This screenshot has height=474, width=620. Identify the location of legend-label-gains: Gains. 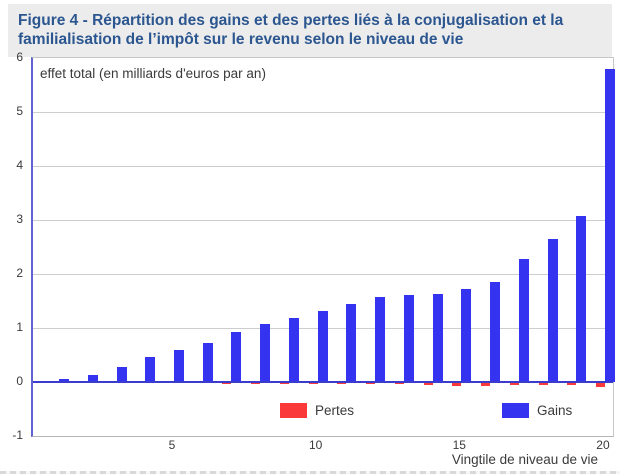
(555, 410).